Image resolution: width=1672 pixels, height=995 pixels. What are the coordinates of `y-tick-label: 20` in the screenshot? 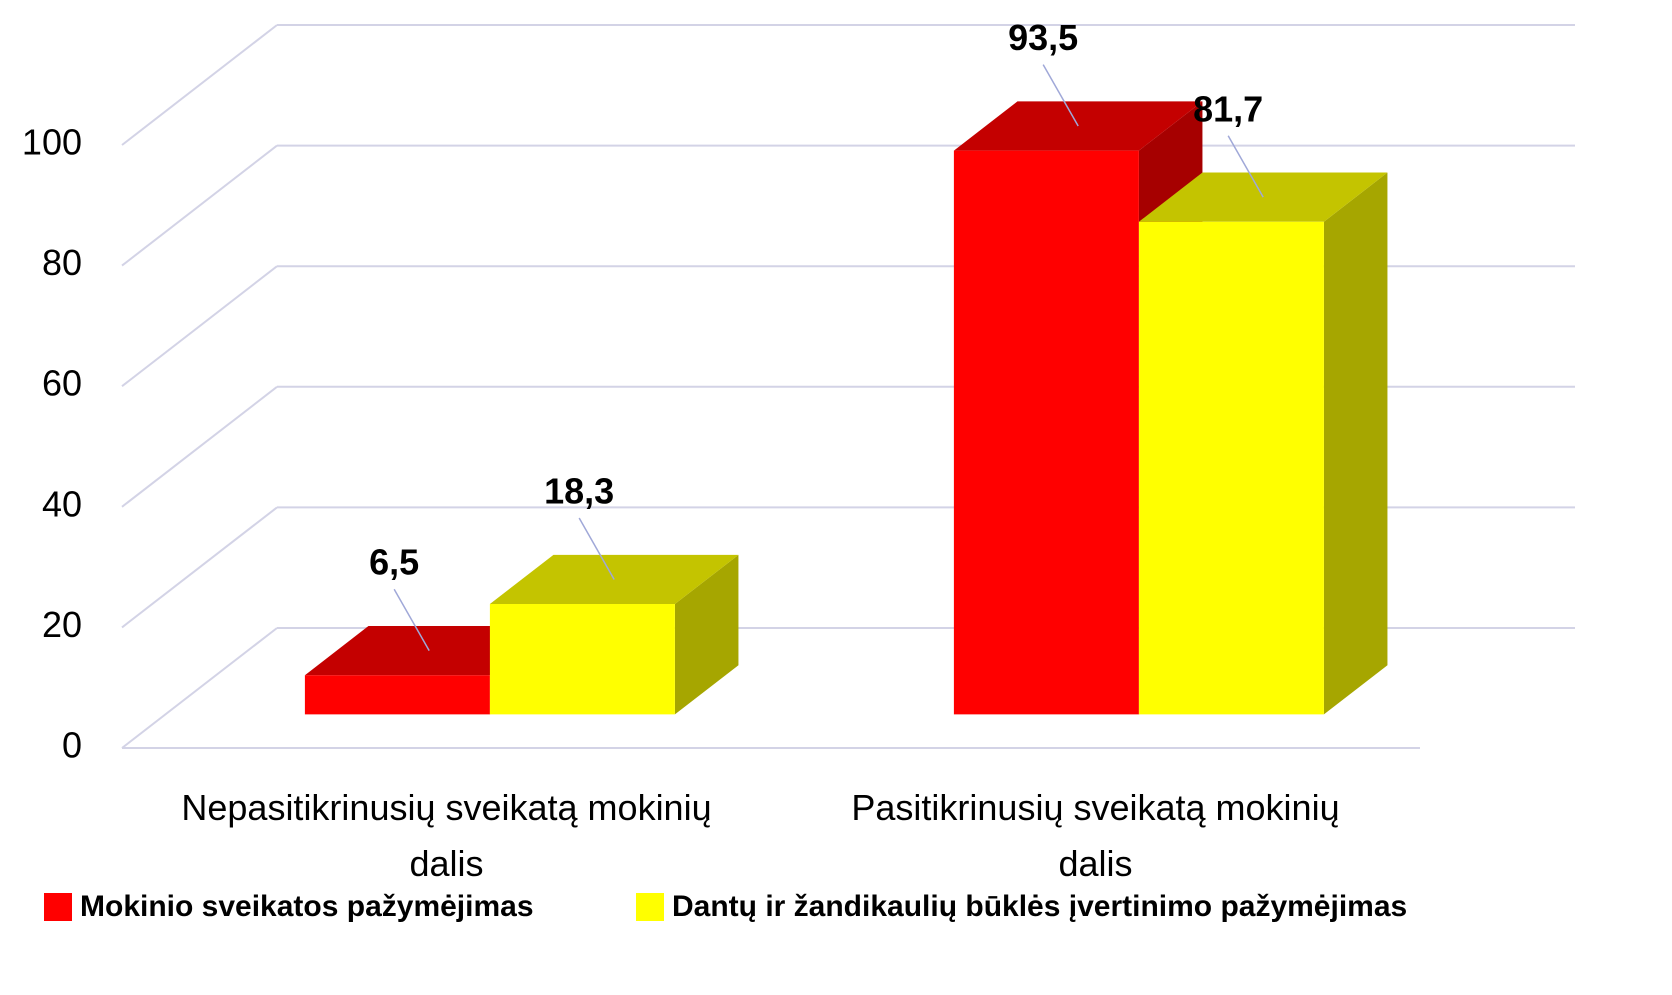 It's located at (62, 624).